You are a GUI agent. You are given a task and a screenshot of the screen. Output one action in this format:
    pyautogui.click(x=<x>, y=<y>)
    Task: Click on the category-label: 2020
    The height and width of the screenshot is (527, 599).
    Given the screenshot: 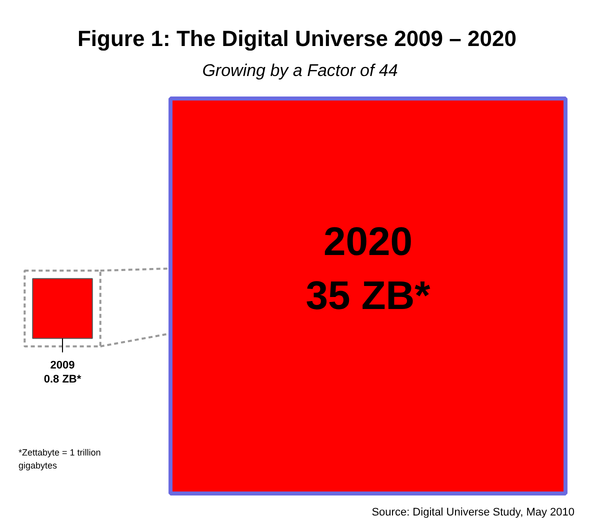 What is the action you would take?
    pyautogui.click(x=368, y=242)
    